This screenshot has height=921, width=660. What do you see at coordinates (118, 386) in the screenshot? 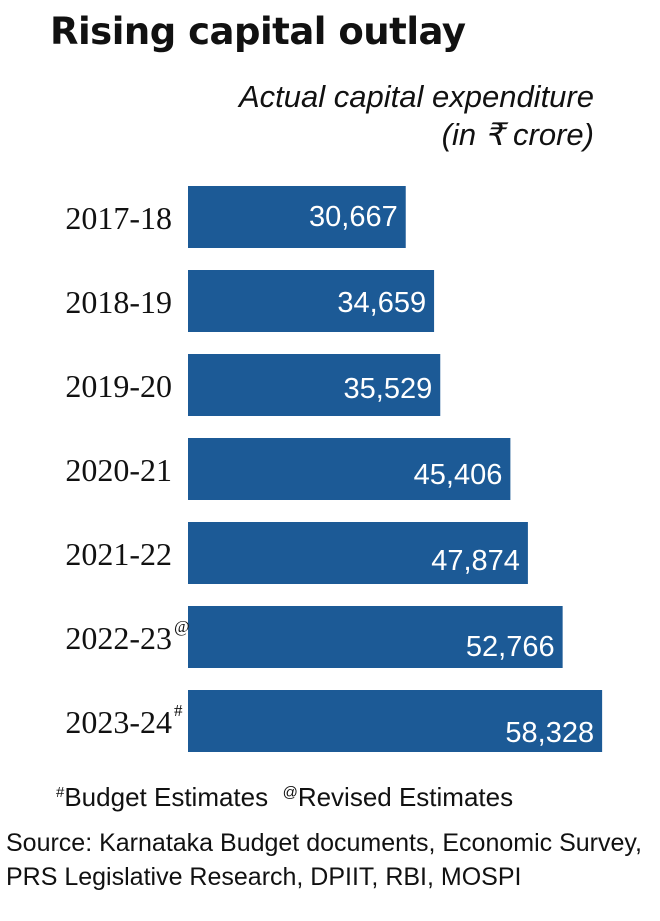
I see `category-label-2019-20: 2019-20` at bounding box center [118, 386].